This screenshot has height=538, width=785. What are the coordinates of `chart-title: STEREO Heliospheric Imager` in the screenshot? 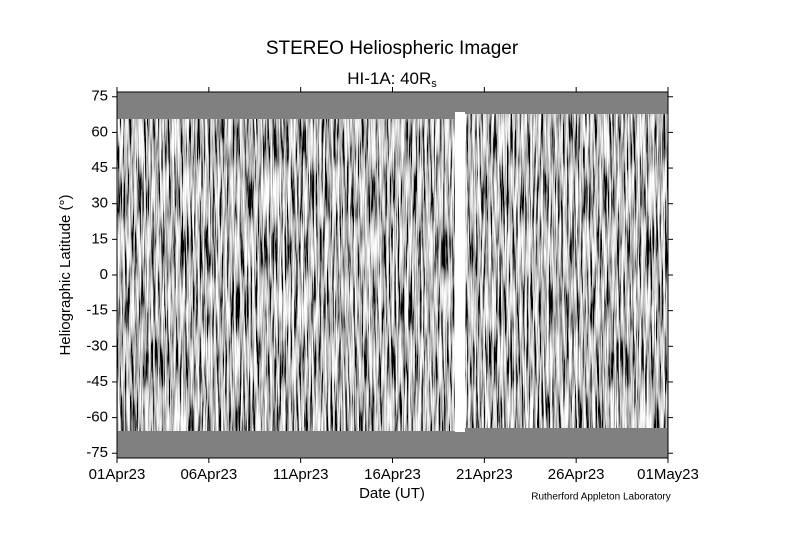 It's located at (392, 48).